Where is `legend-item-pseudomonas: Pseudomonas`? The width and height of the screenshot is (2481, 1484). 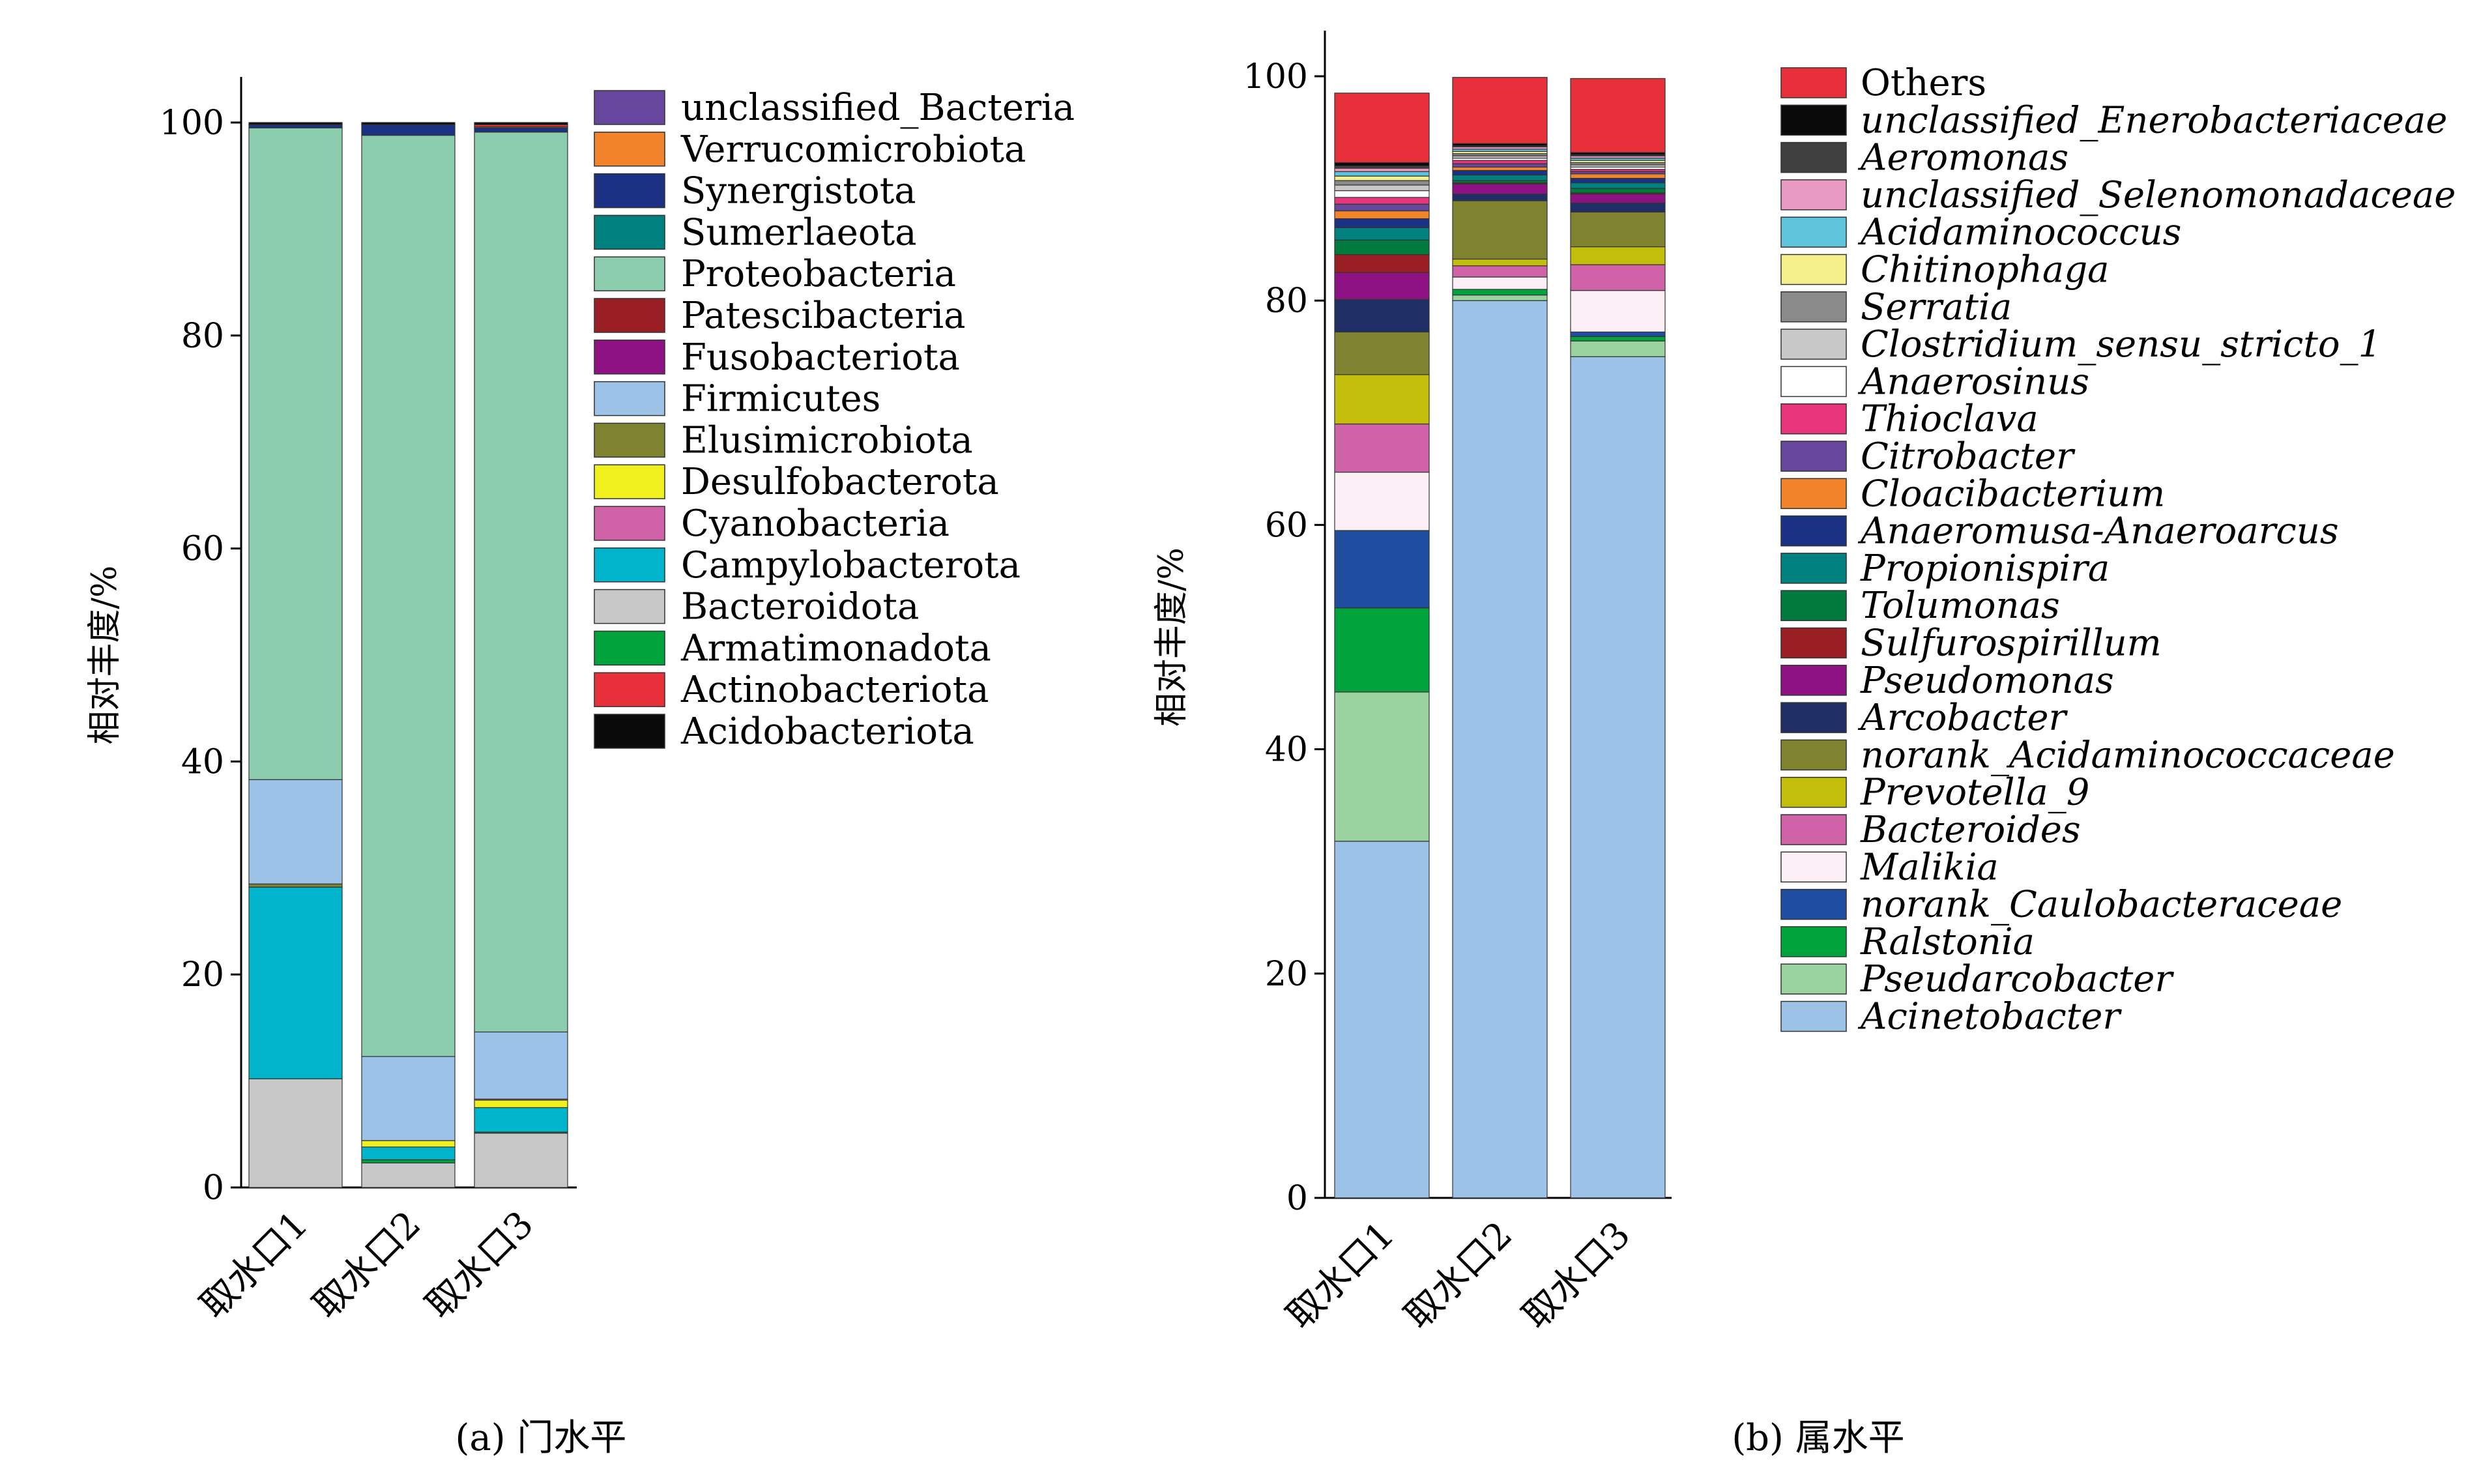
legend-item-pseudomonas: Pseudomonas is located at coordinates (1947, 681).